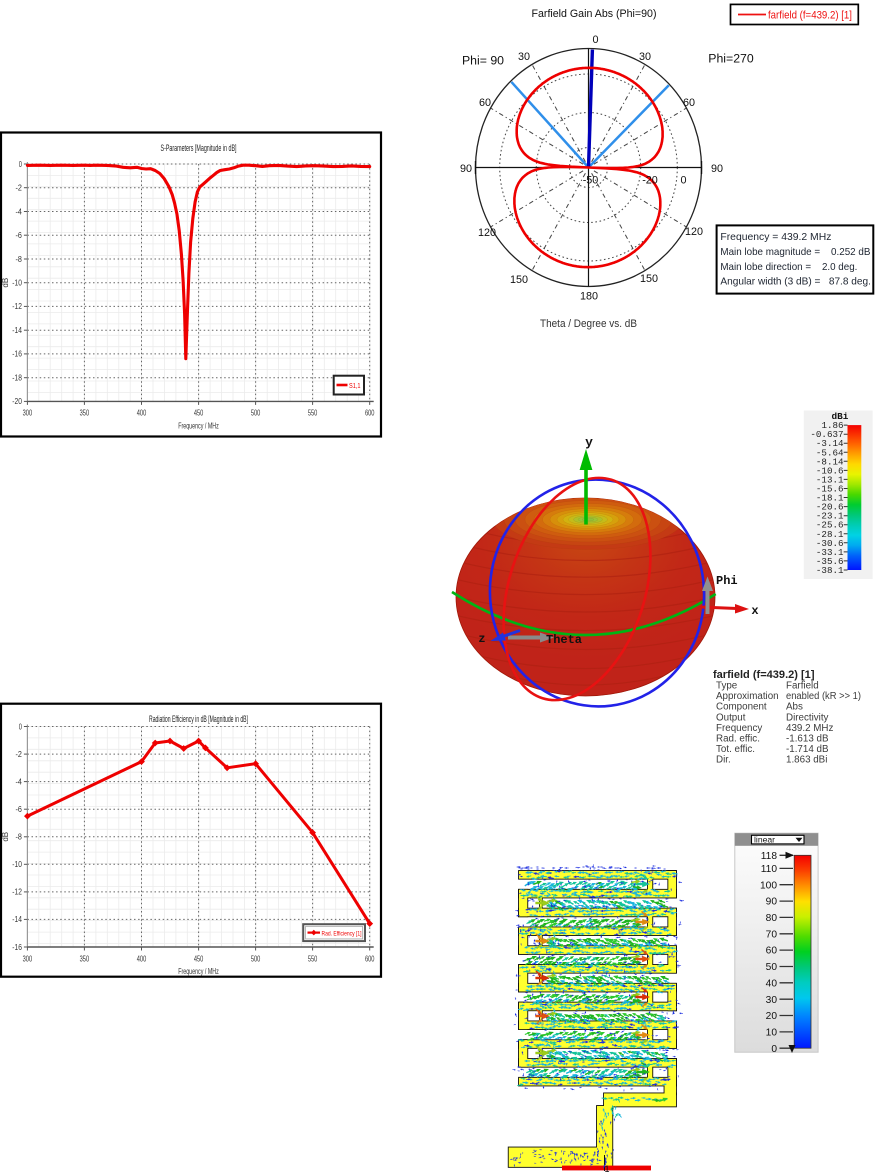 This screenshot has width=876, height=1173. Describe the element at coordinates (606, 1168) in the screenshot. I see `svg-text: 1` at that location.